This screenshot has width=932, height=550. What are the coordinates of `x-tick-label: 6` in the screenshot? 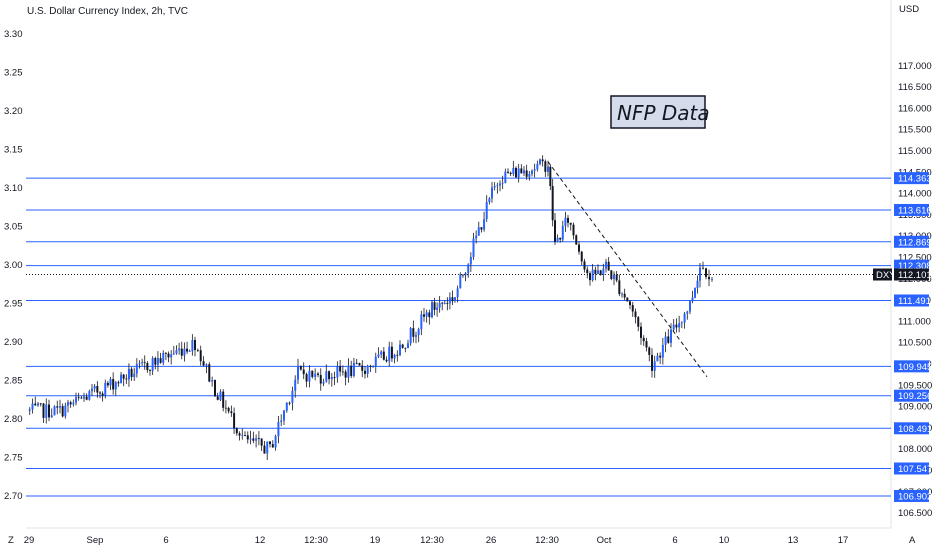 It's located at (674, 540).